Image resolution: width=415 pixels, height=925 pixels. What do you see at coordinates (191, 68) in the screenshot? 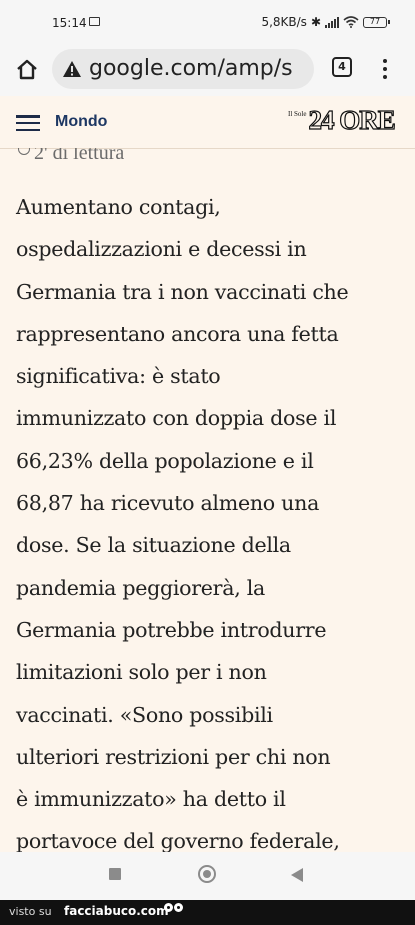
I see `url-text: google.com/amp/s` at bounding box center [191, 68].